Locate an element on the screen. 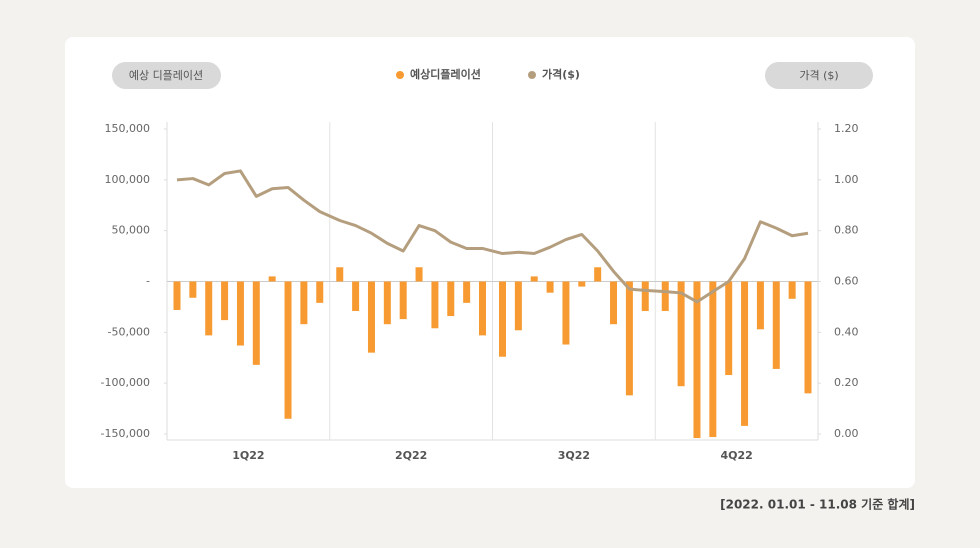  y2-tick-label: 1.00 is located at coordinates (846, 179).